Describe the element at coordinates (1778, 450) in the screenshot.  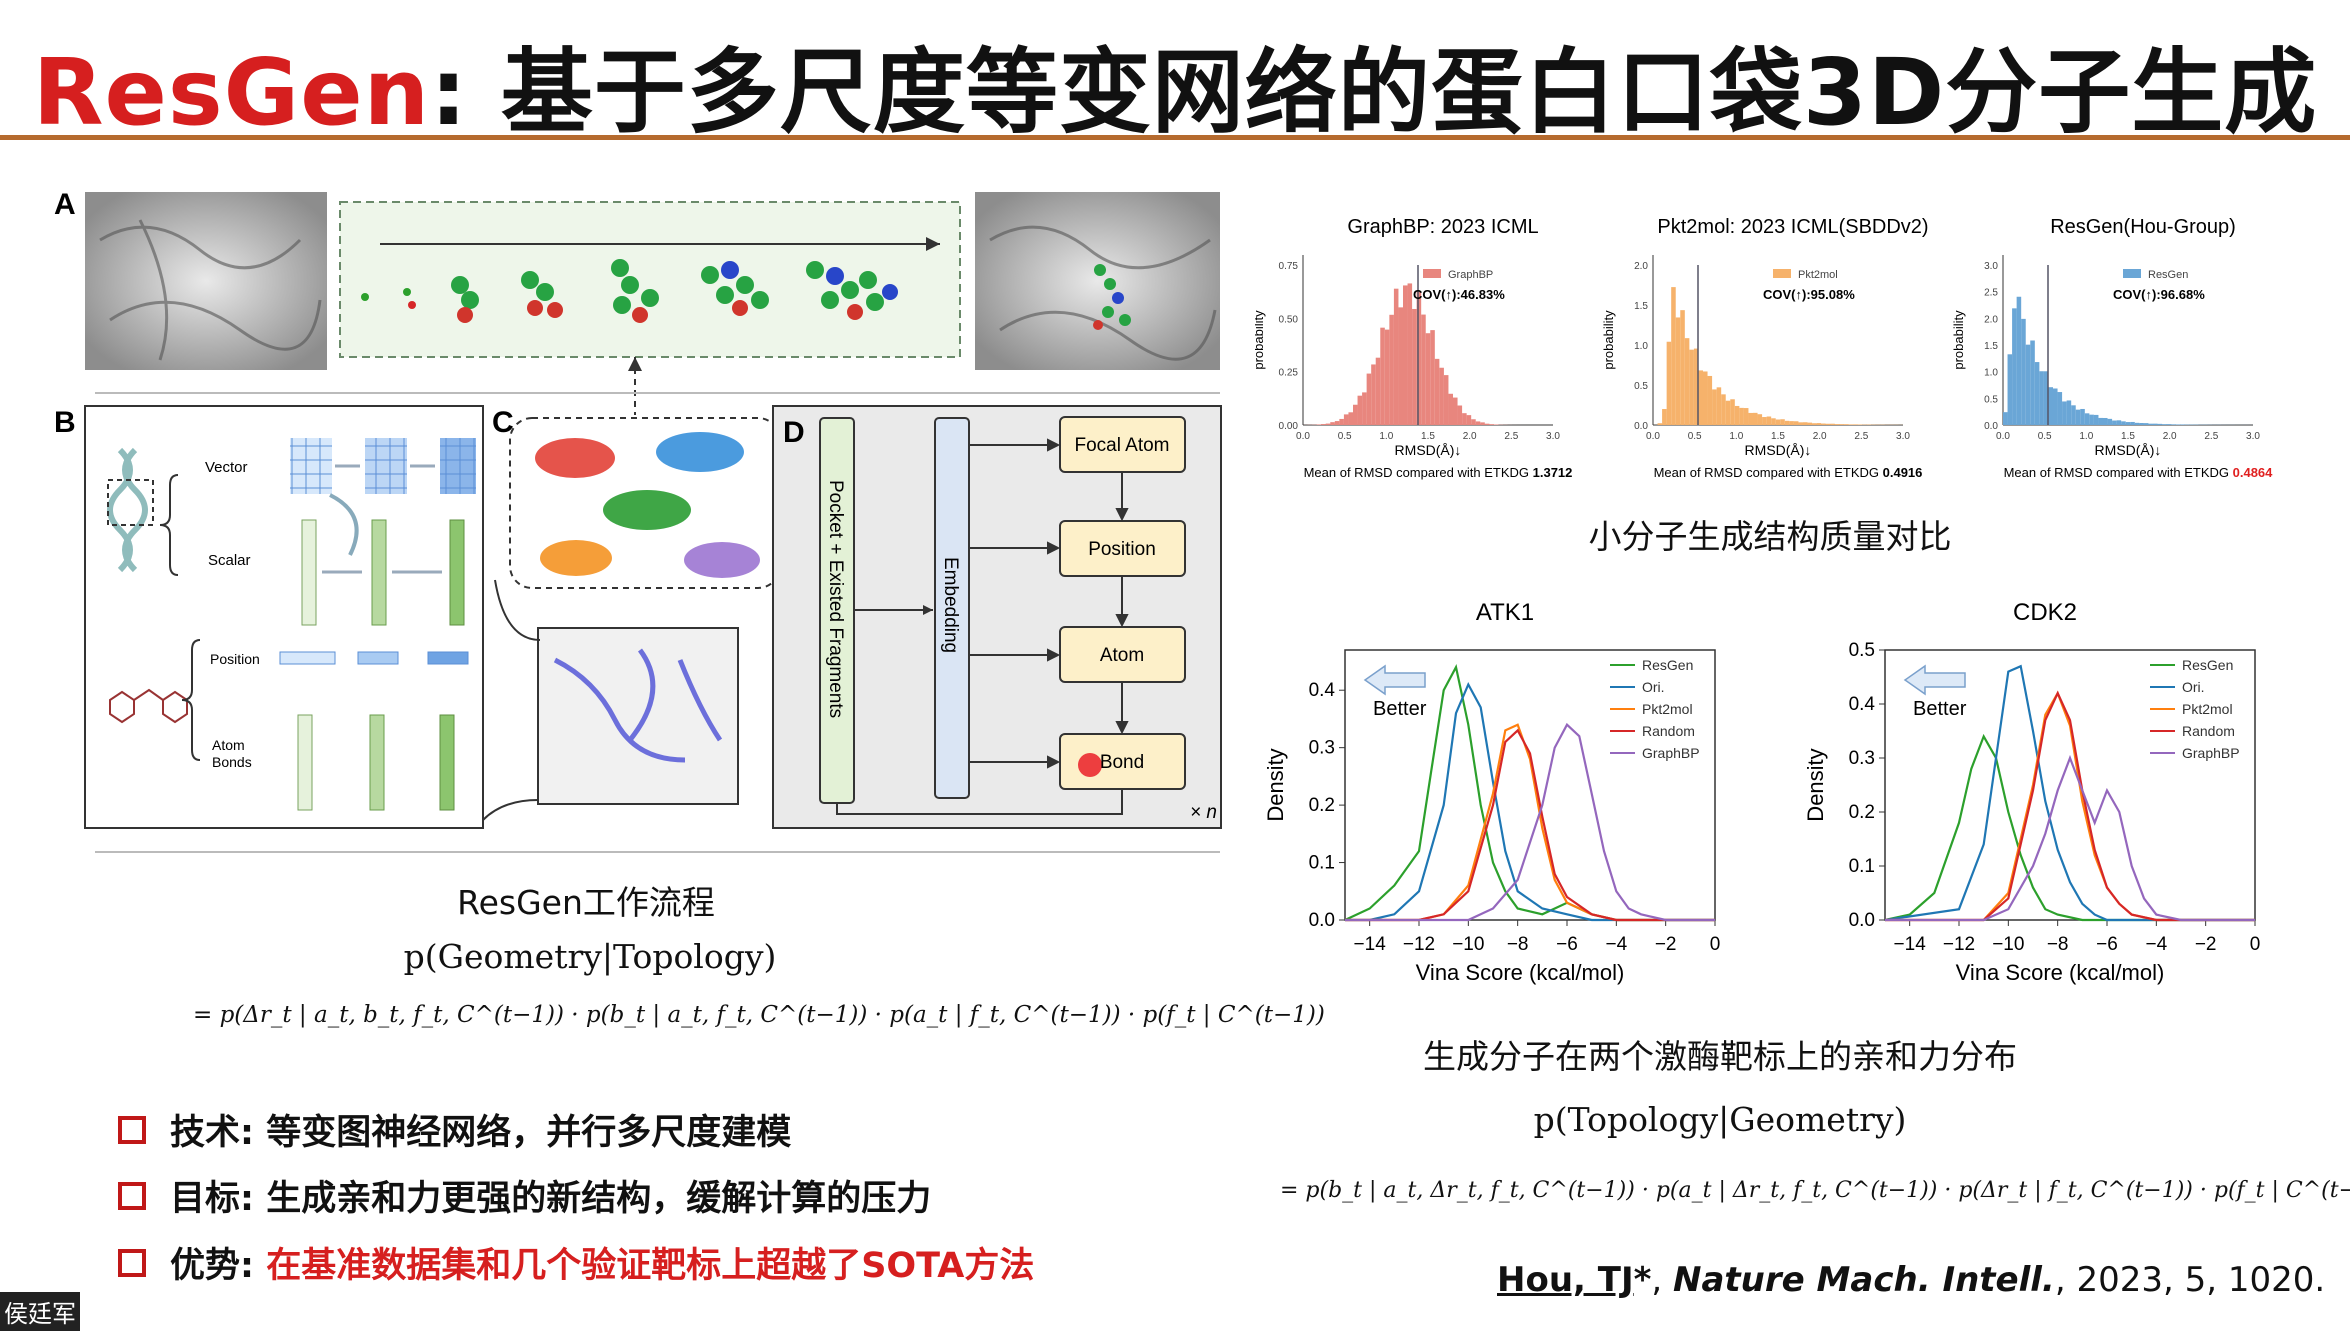
I see `hist-xlabel: RMSD(Å)↓` at that location.